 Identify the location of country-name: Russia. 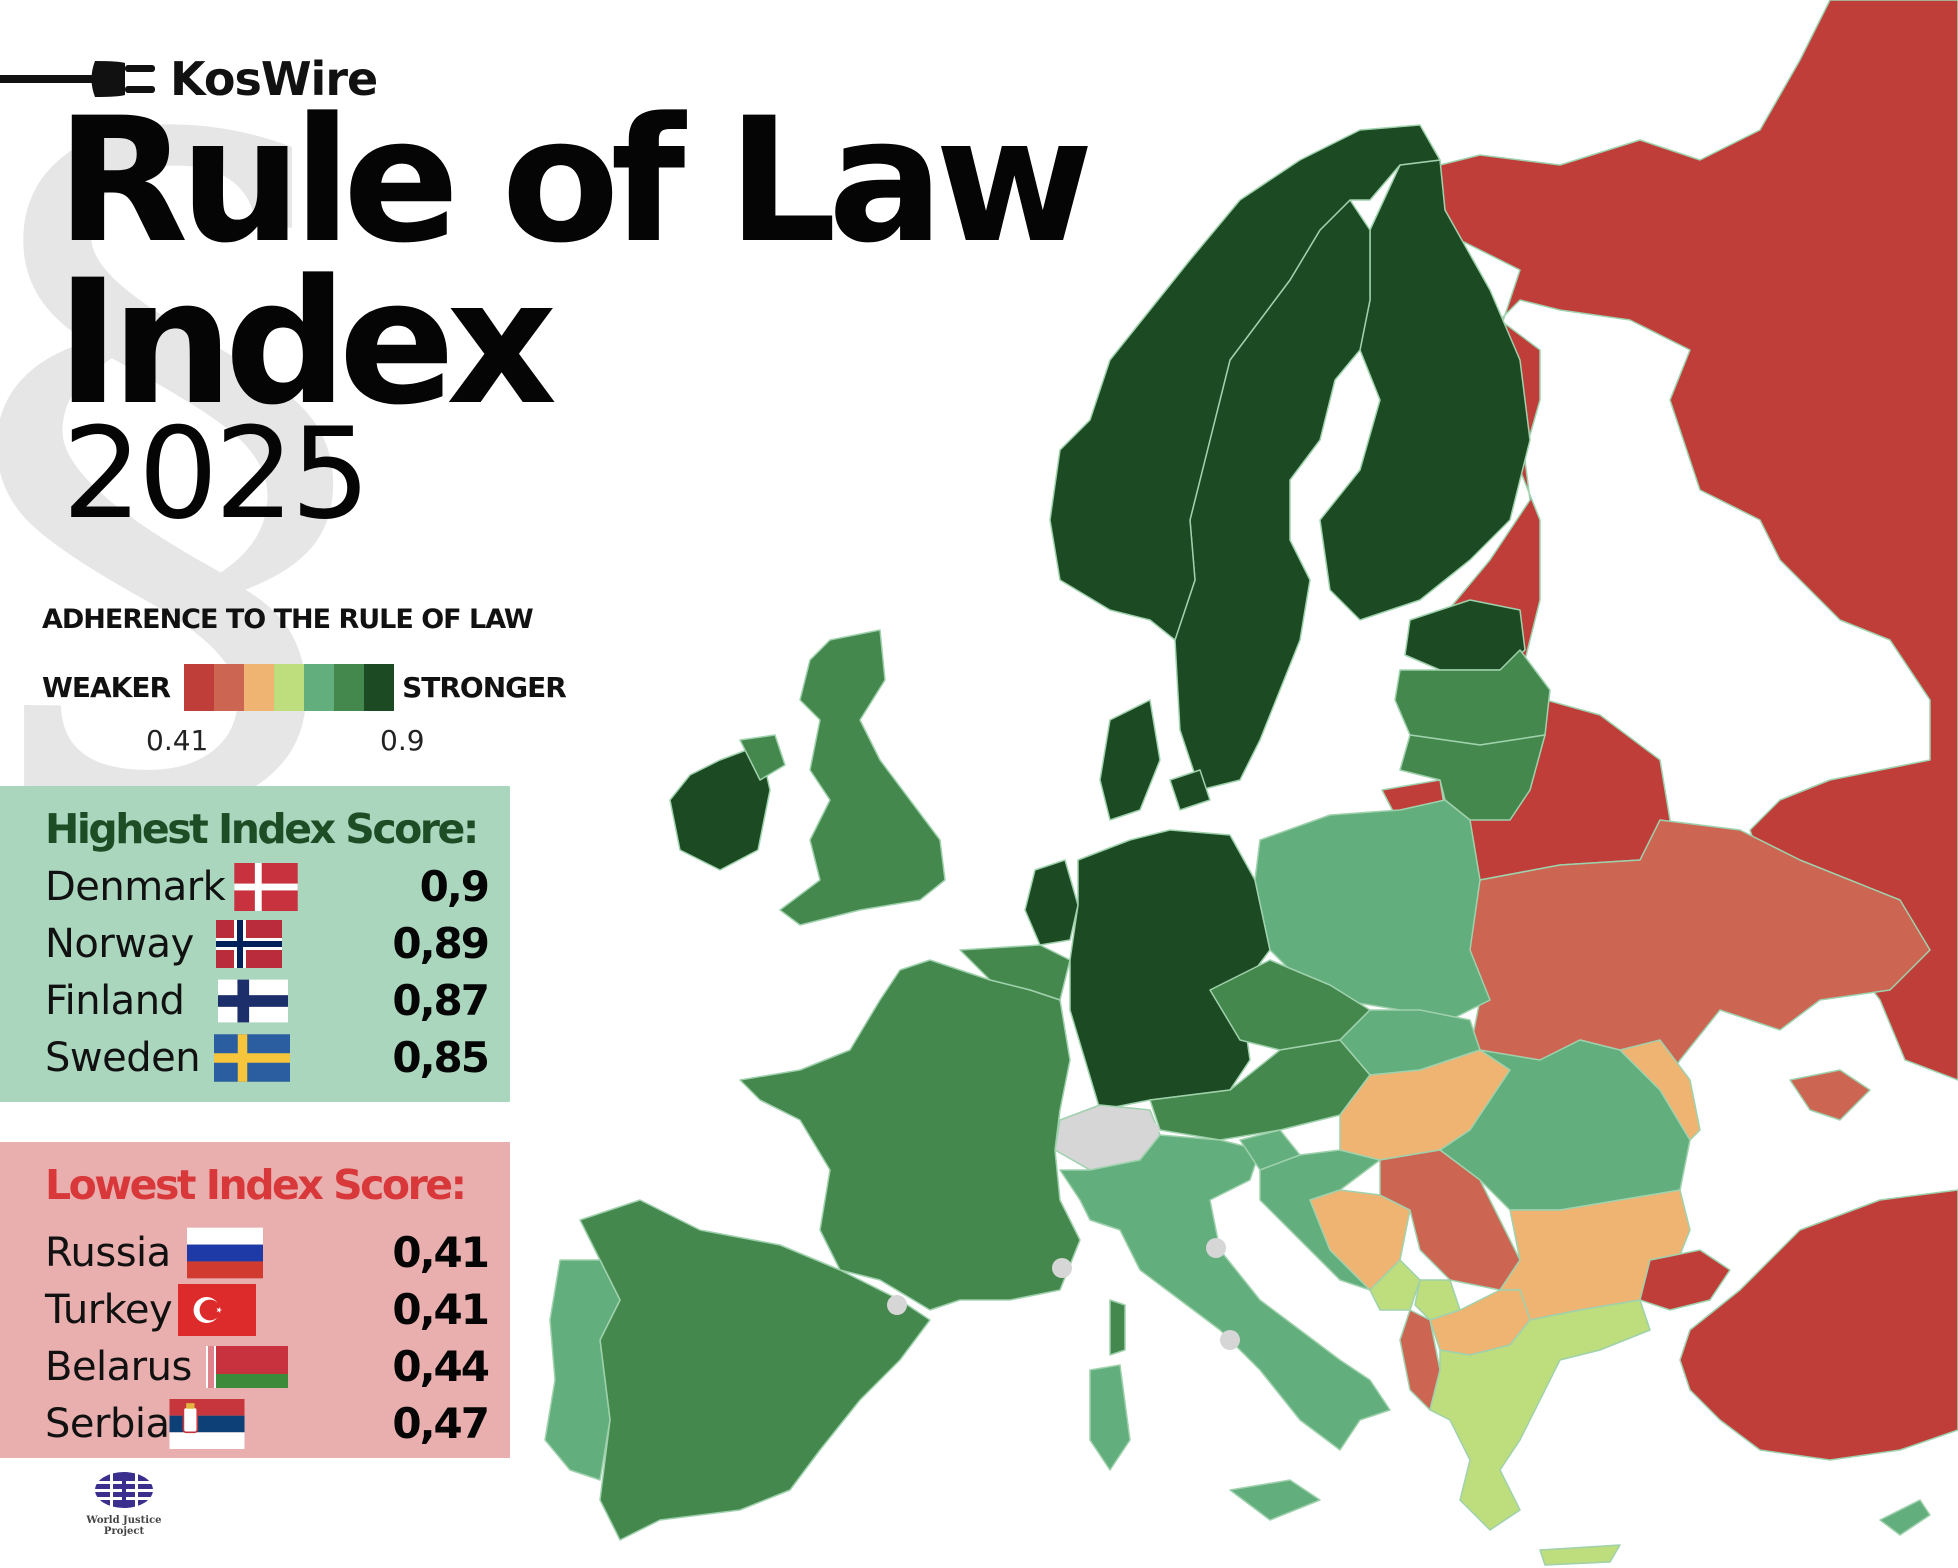
(108, 1252).